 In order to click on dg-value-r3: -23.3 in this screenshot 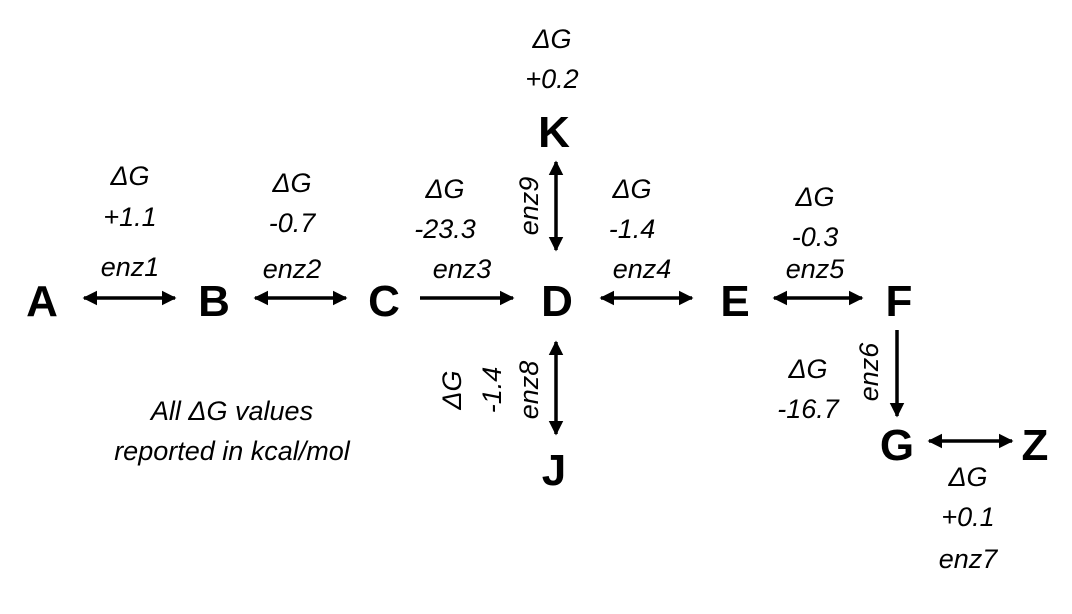, I will do `click(445, 229)`.